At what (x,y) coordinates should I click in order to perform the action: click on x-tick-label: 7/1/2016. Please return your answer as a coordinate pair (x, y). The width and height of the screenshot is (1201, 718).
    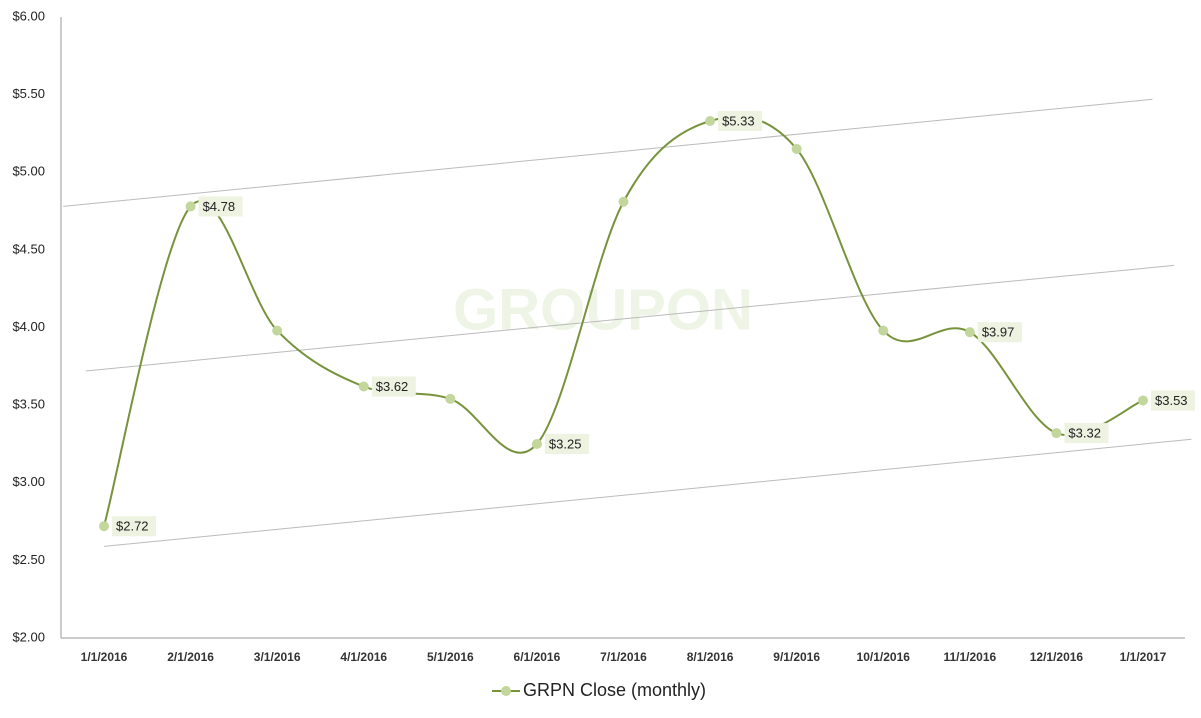
    Looking at the image, I should click on (623, 657).